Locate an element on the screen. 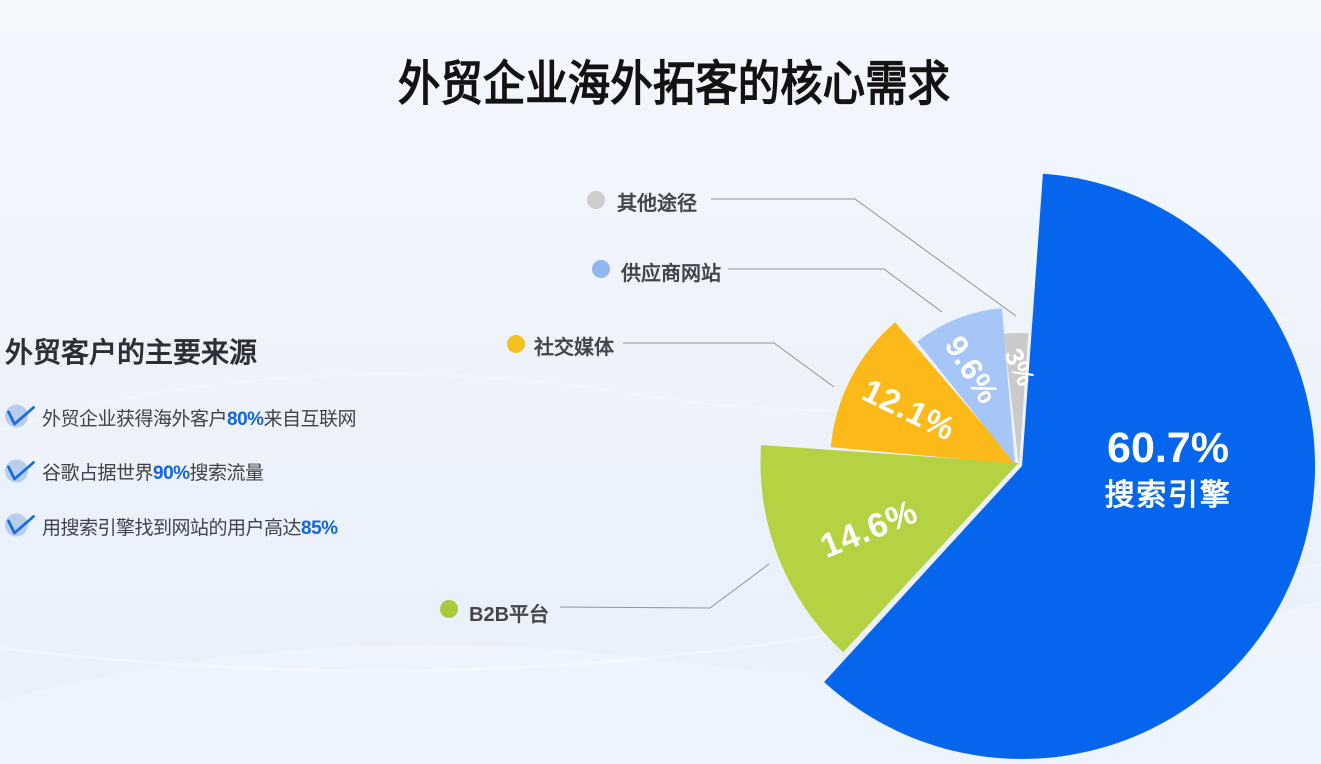 This screenshot has width=1321, height=764. svg-text: 60.7% is located at coordinates (1168, 448).